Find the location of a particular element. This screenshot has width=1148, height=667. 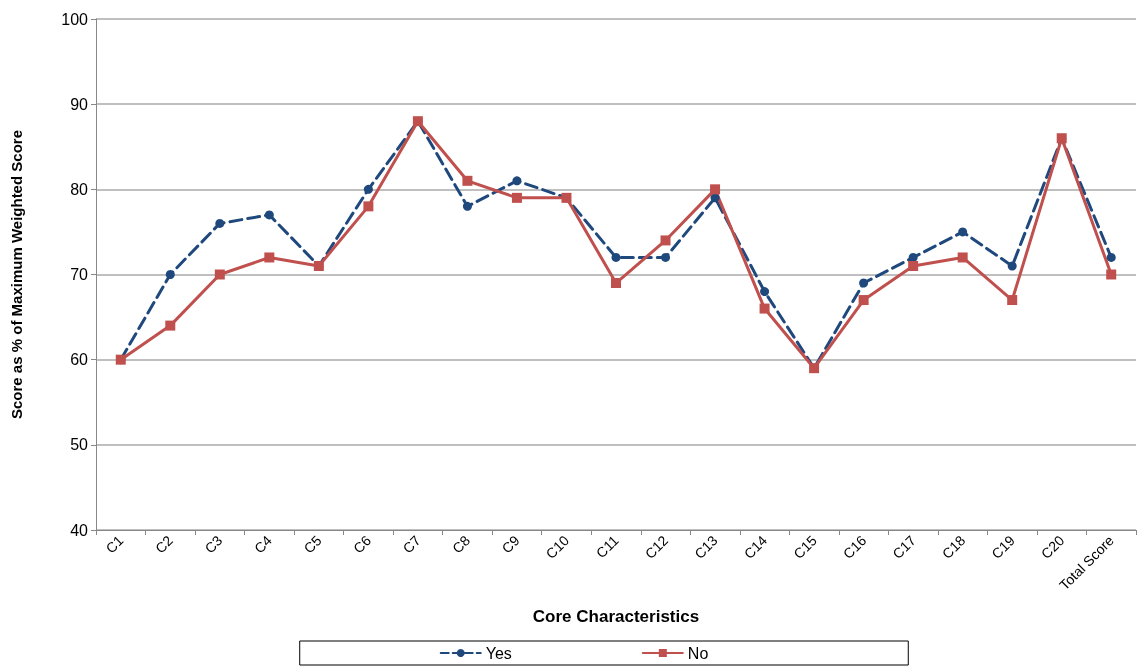

x-tick-label: C3 is located at coordinates (213, 544).